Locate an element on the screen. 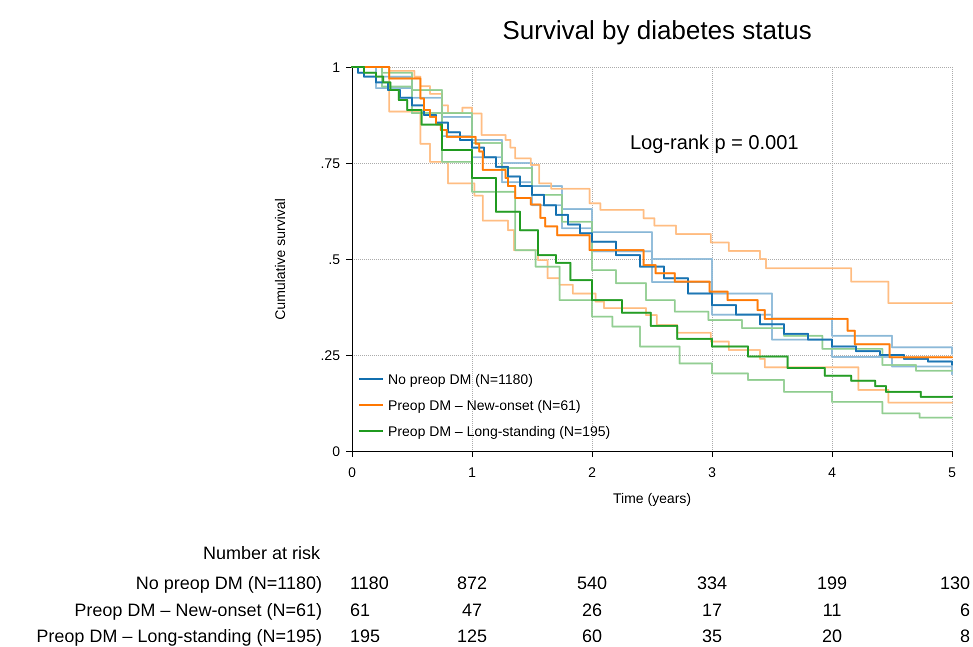 This screenshot has width=973, height=647. text: 540 is located at coordinates (592, 583).